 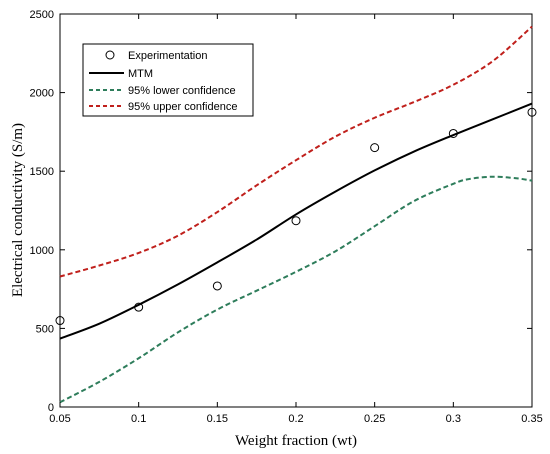 I want to click on legend-label-experimentation: Experimentation, so click(x=168, y=56).